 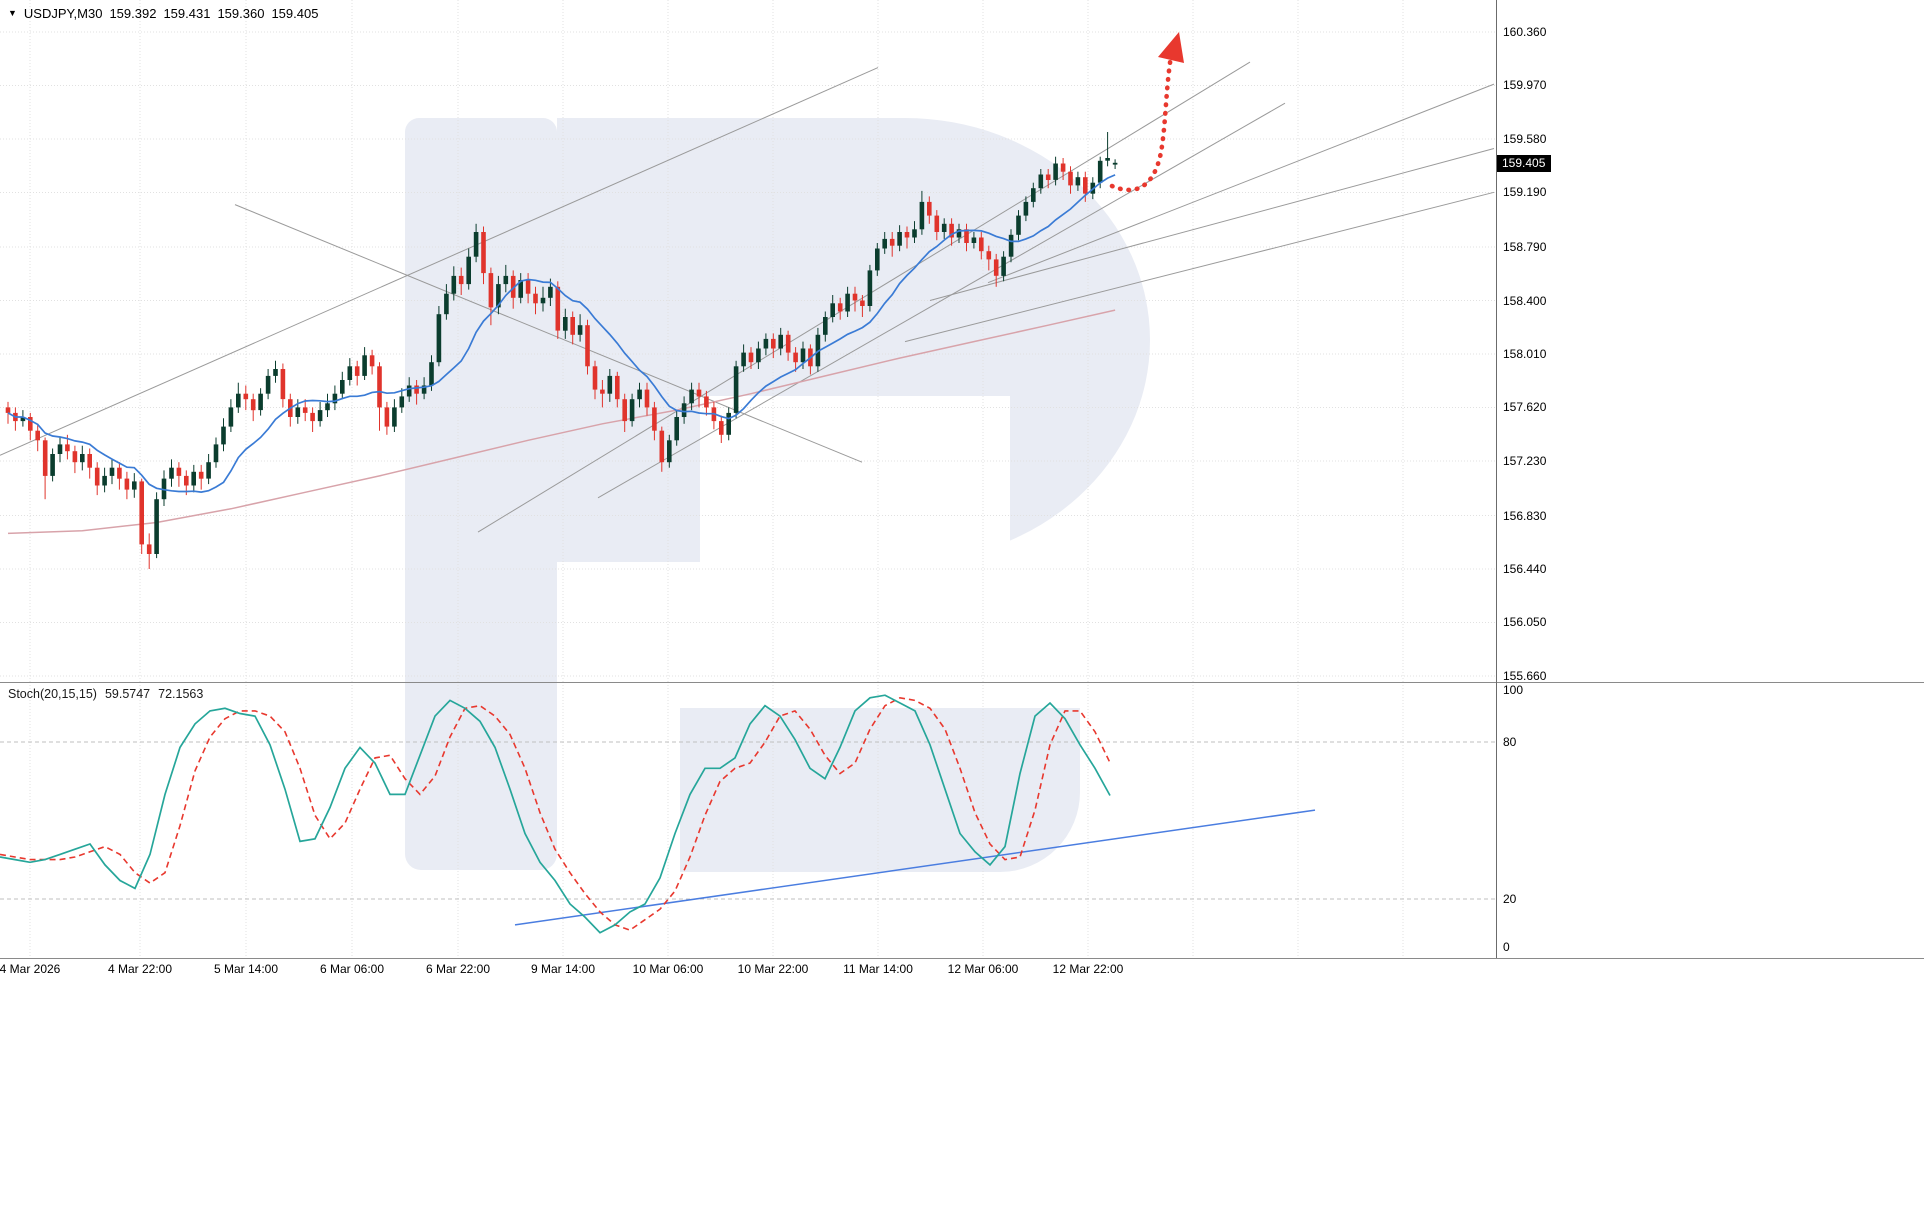 What do you see at coordinates (773, 969) in the screenshot?
I see `time-axis-label: 10 Mar 22:00` at bounding box center [773, 969].